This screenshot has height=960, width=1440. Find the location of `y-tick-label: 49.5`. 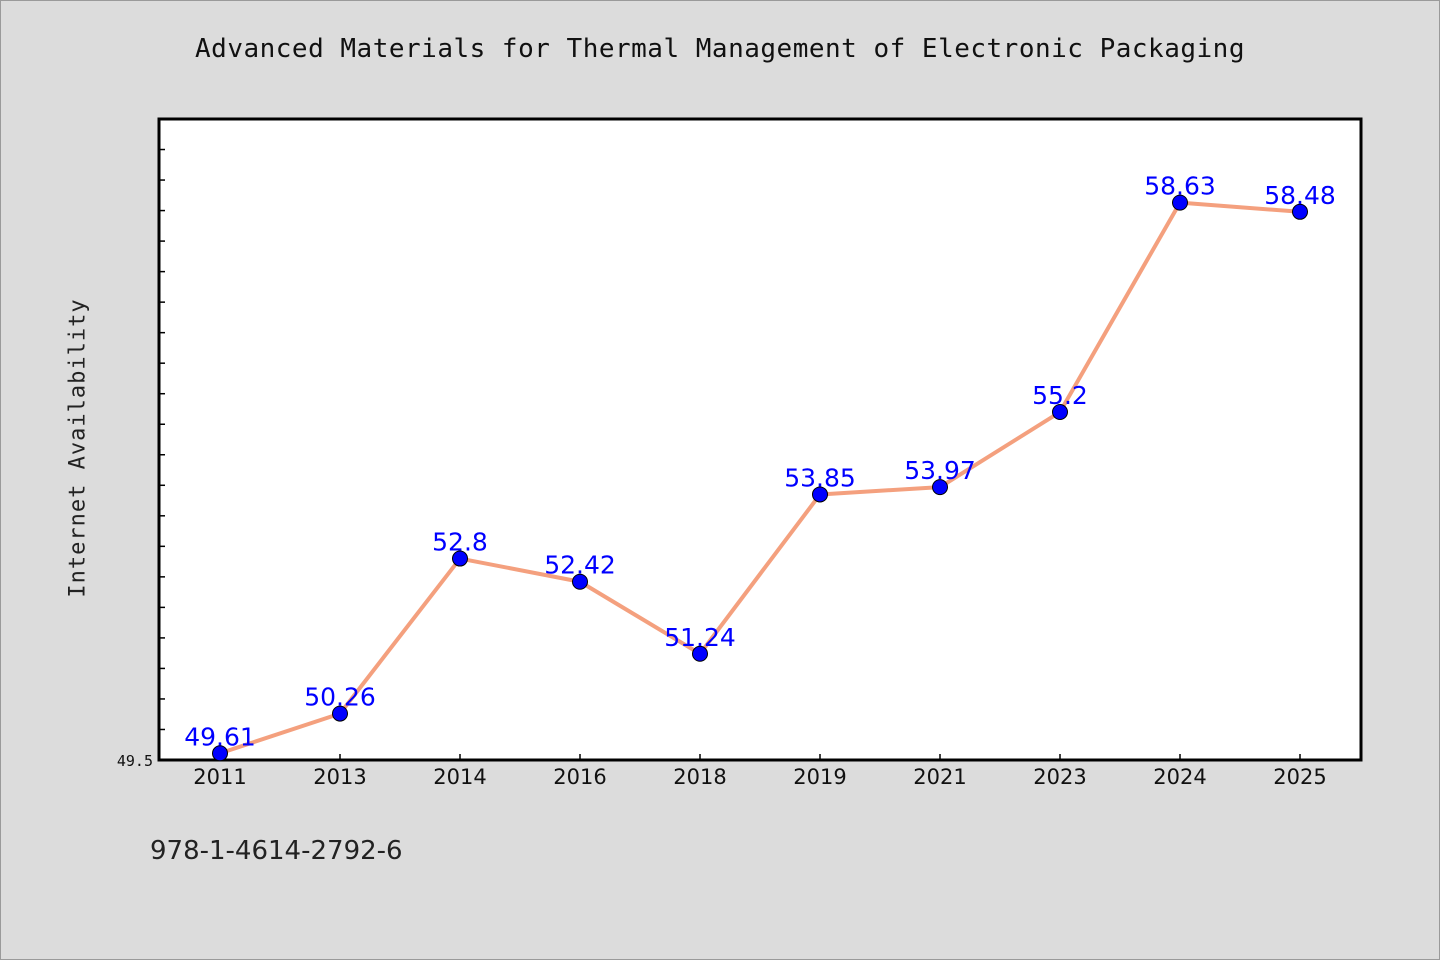

y-tick-label: 49.5 is located at coordinates (135, 761).